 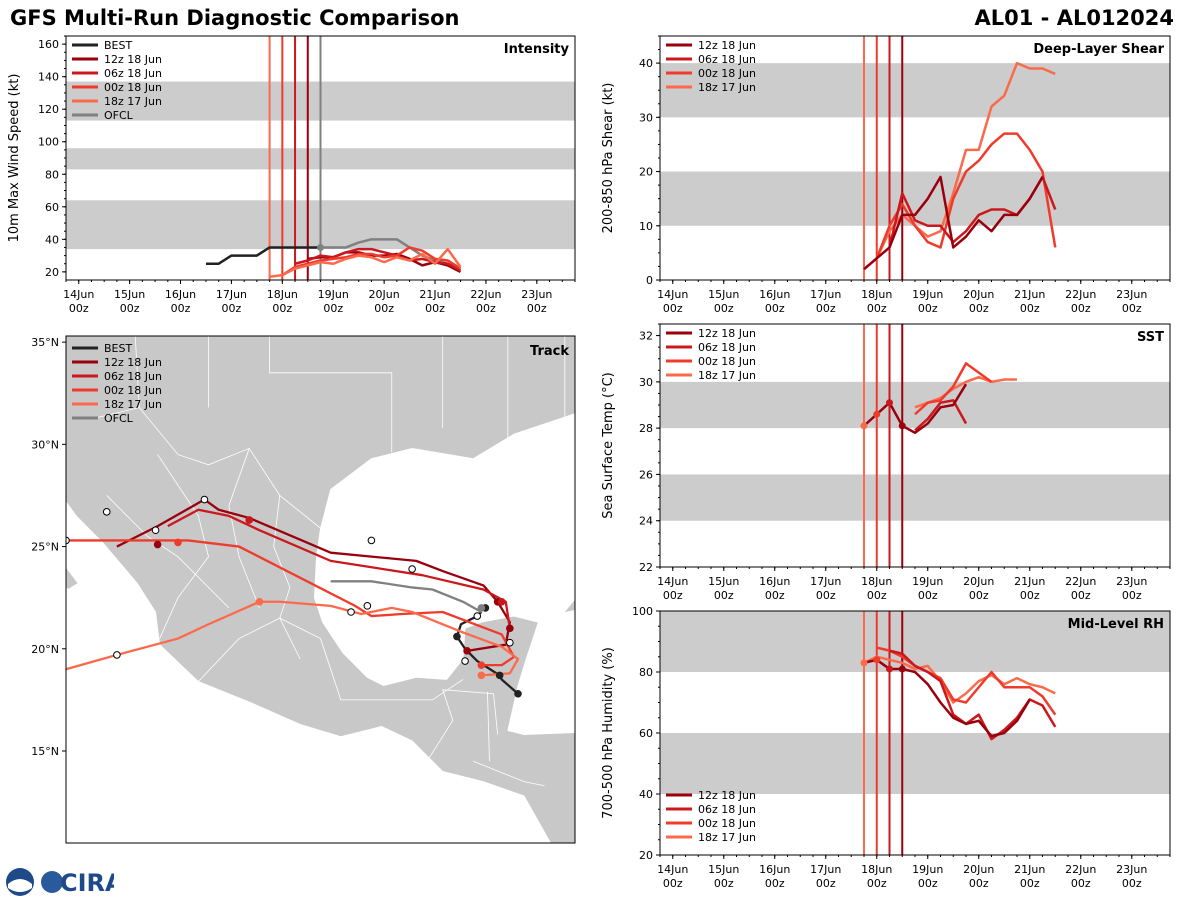 What do you see at coordinates (133, 362) in the screenshot?
I see `track-legend-label: 12z 18 Jun` at bounding box center [133, 362].